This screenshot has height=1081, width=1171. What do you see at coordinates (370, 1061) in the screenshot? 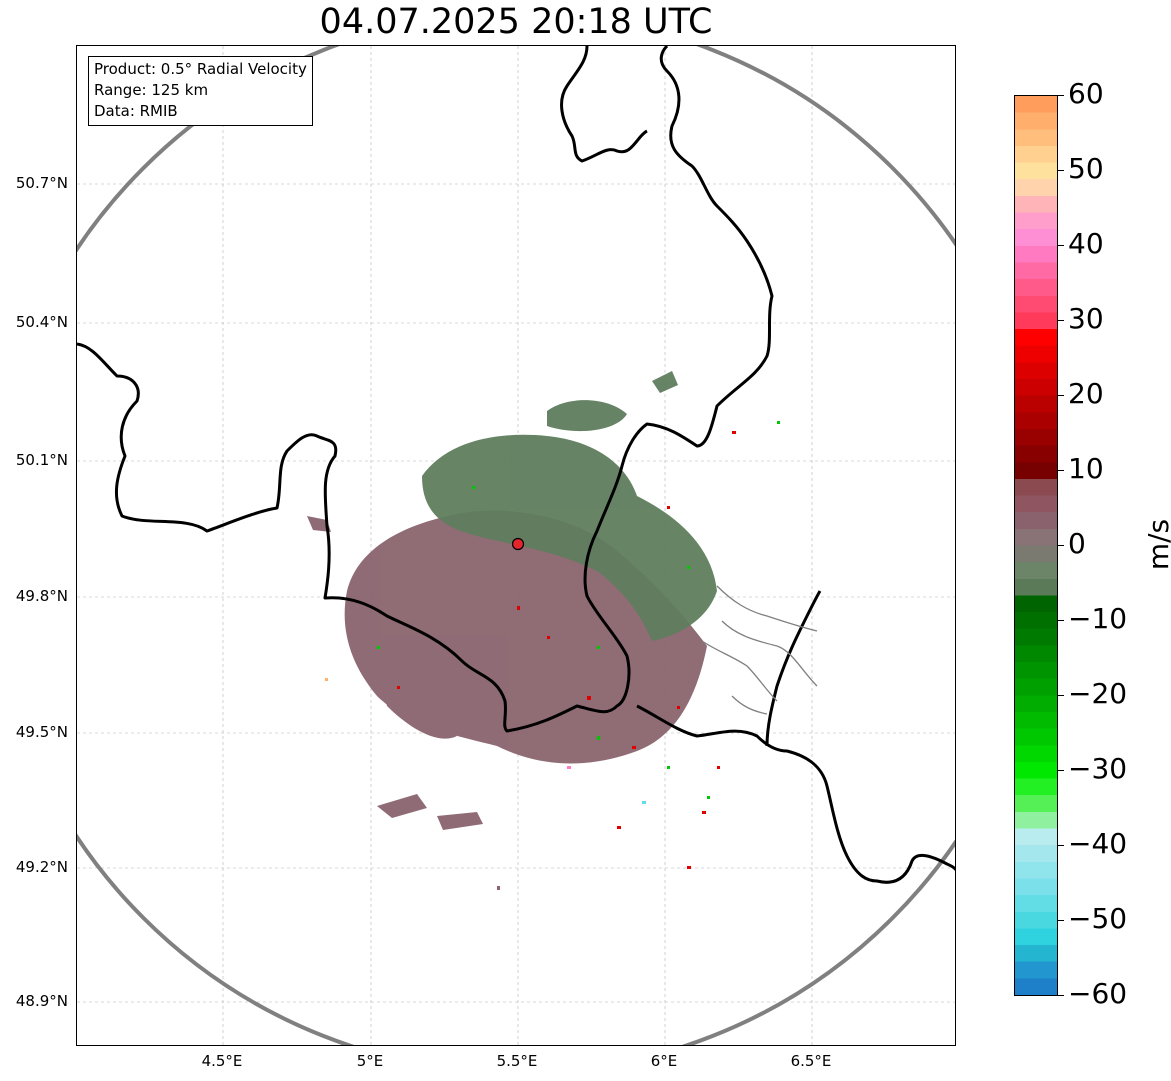
I see `lon-label: 5°E` at bounding box center [370, 1061].